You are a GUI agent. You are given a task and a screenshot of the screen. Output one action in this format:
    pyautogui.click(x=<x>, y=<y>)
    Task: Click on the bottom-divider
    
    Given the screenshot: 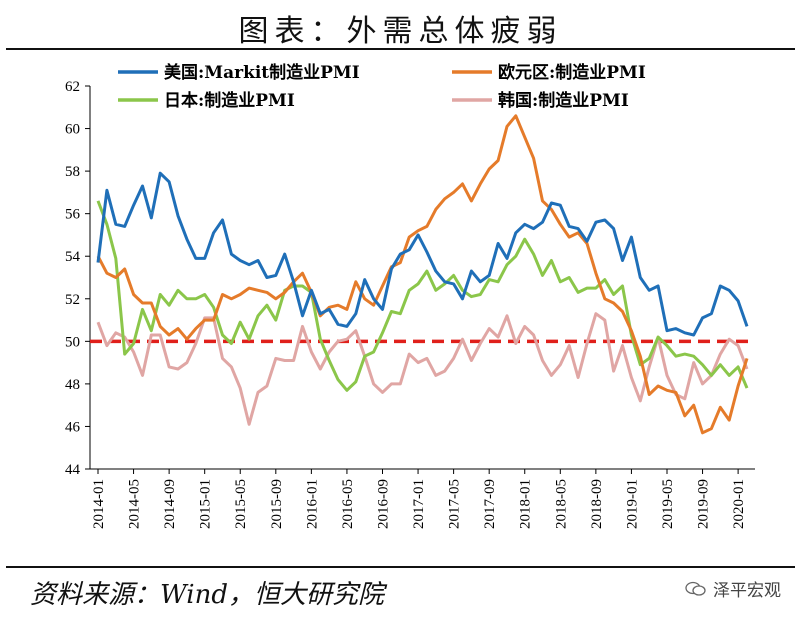 What is the action you would take?
    pyautogui.click(x=400, y=567)
    